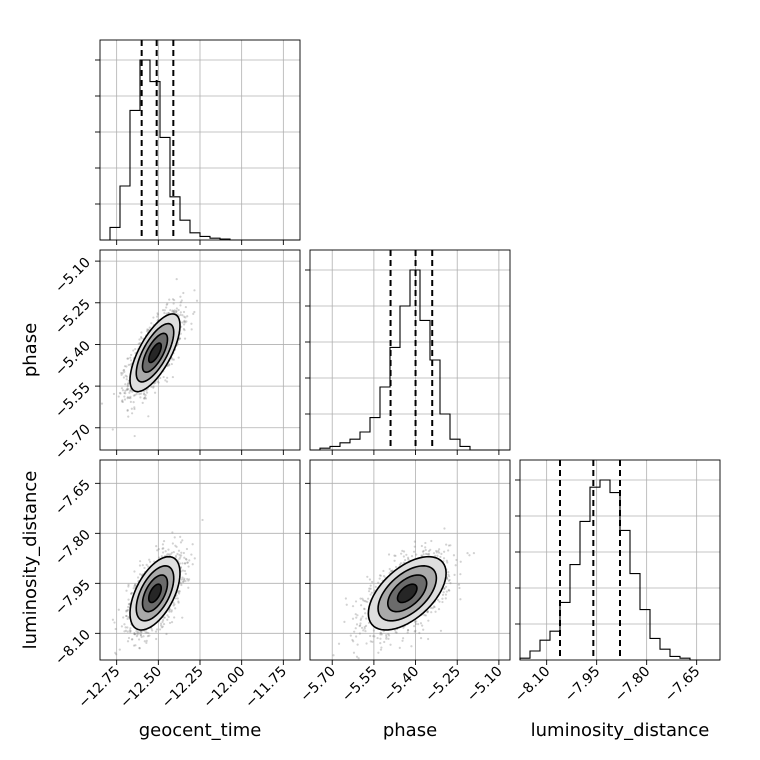 Image resolution: width=760 pixels, height=760 pixels. I want to click on x-tick-label: −5.70, so click(318, 685).